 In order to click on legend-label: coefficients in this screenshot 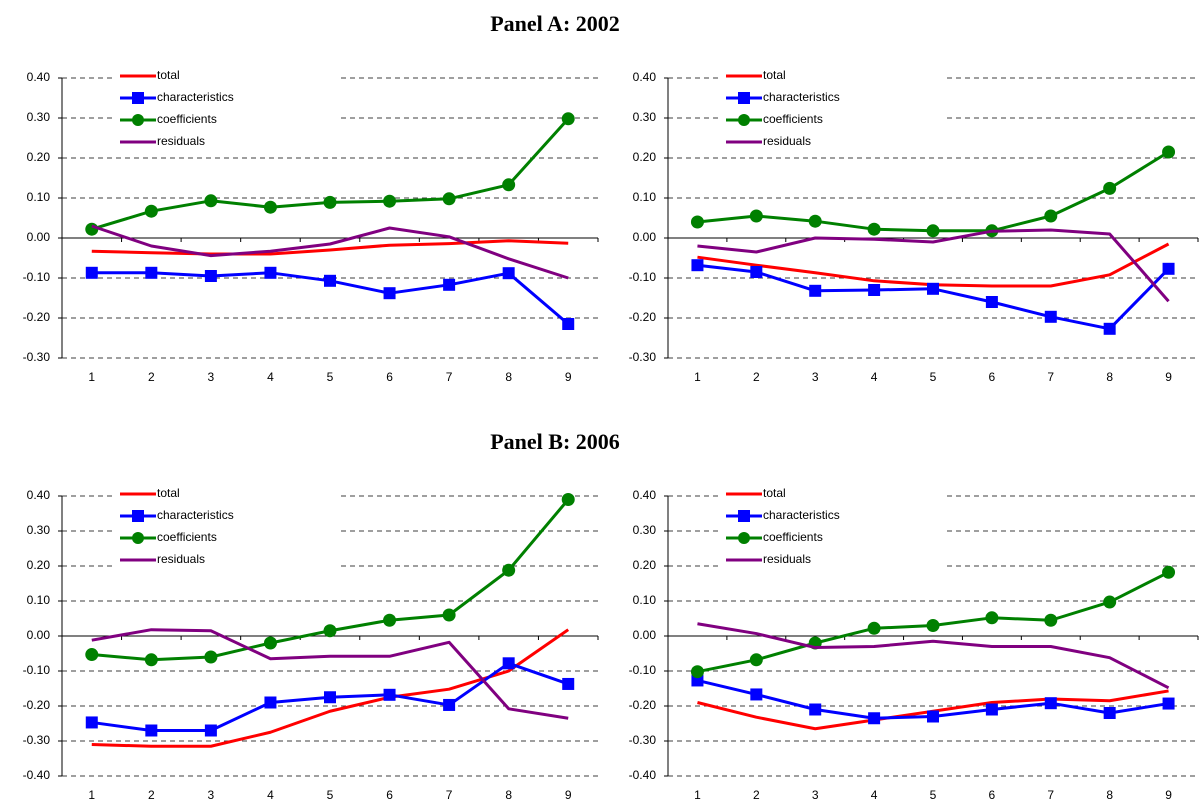, I will do `click(793, 119)`.